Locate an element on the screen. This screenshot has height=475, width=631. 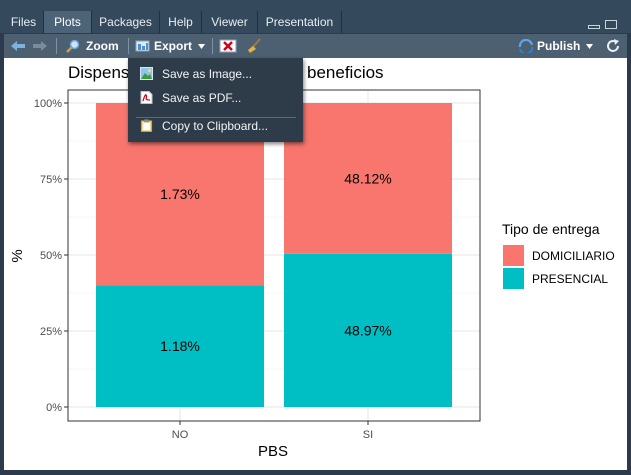
y-tick-label: 75% is located at coordinates (51, 180).